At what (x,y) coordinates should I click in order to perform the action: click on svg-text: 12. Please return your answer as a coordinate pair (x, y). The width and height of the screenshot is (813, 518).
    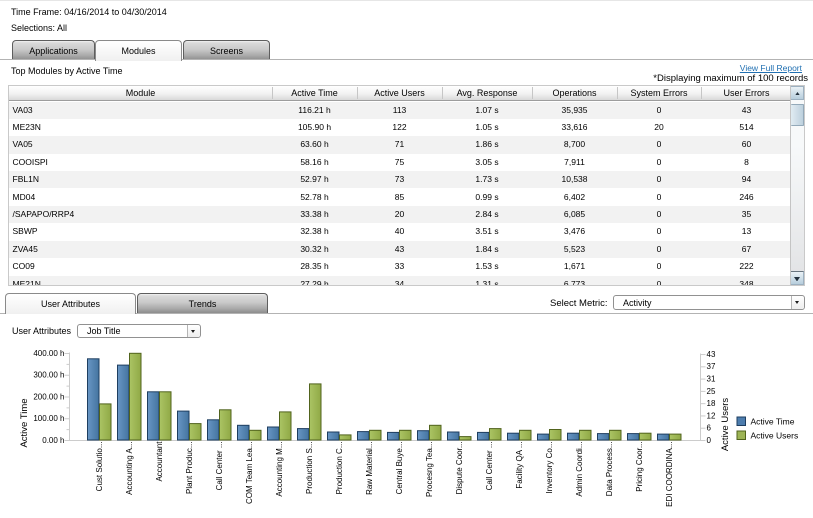
    Looking at the image, I should click on (711, 415).